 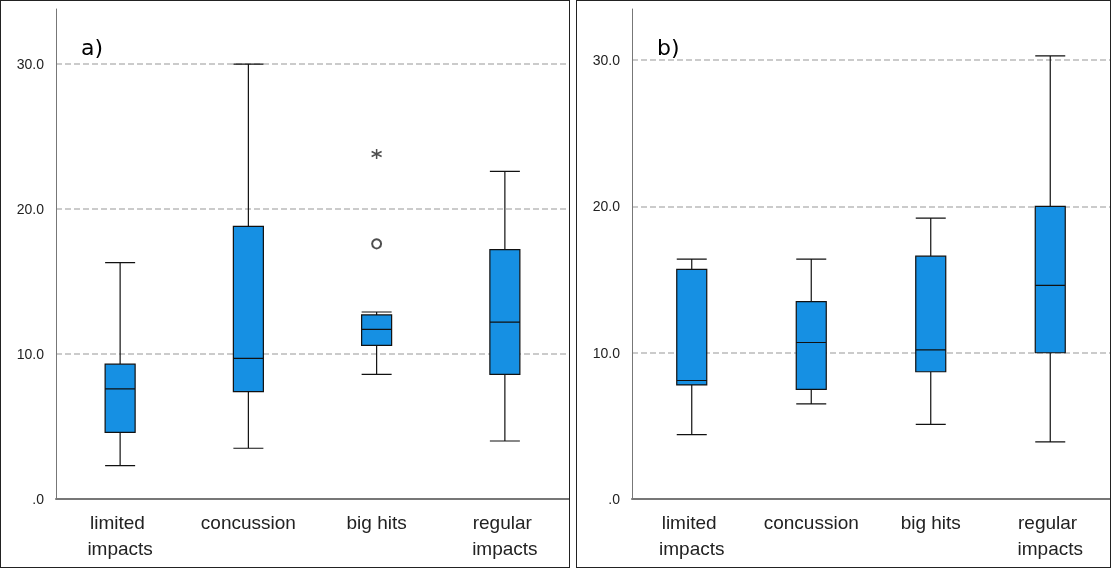 What do you see at coordinates (668, 47) in the screenshot?
I see `text: b)` at bounding box center [668, 47].